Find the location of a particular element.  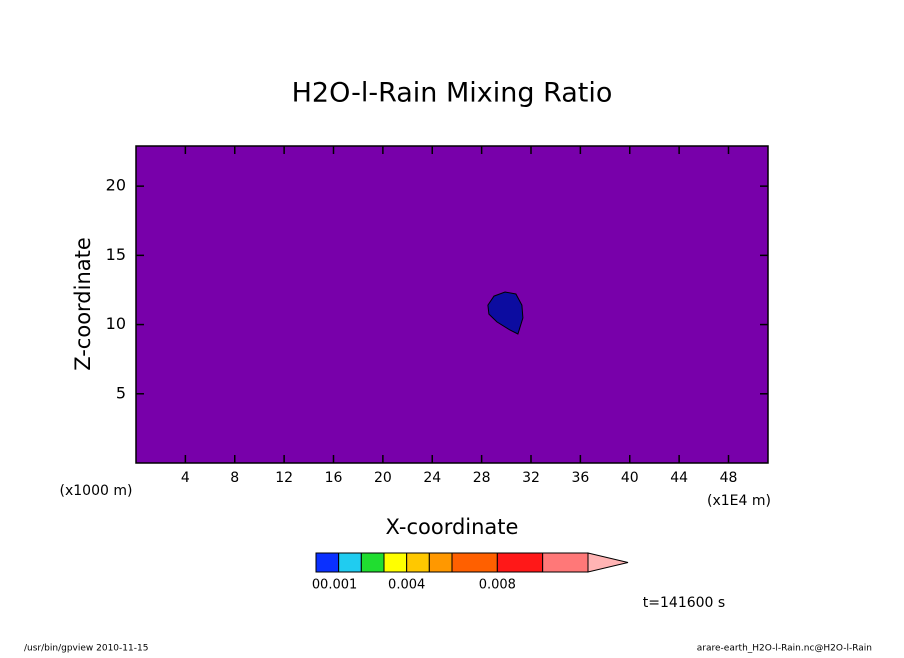

y-tick-label: 10 is located at coordinates (116, 323).